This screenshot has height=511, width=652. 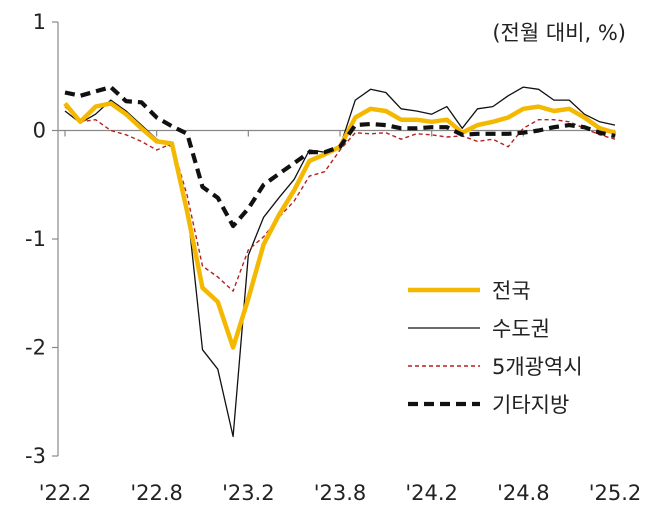 I want to click on x-tick-label: '23.2, so click(x=248, y=493).